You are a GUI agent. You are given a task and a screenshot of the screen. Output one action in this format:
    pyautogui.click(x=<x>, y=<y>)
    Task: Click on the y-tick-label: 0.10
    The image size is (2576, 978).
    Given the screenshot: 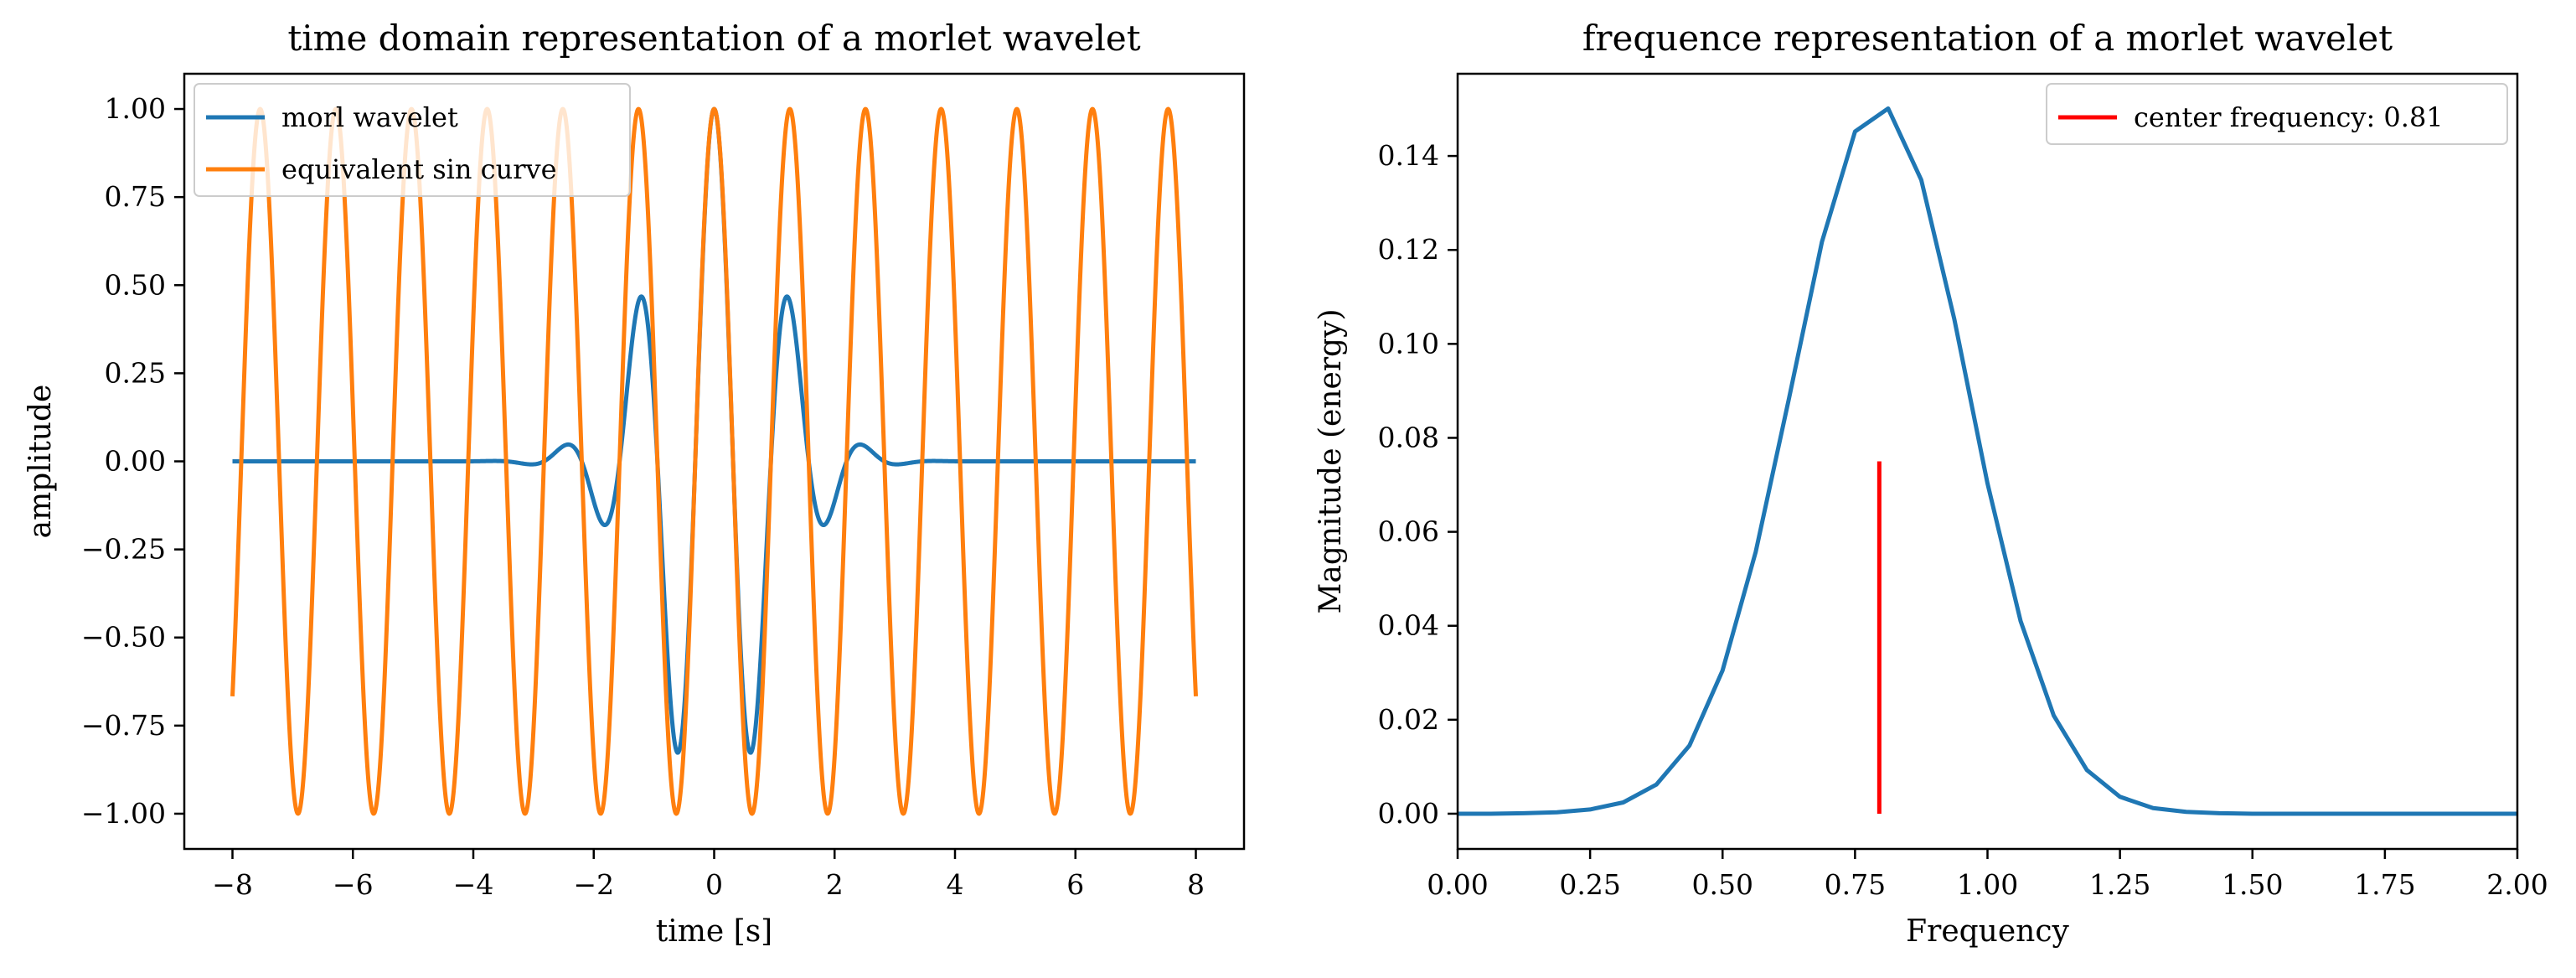 What is the action you would take?
    pyautogui.click(x=1408, y=343)
    